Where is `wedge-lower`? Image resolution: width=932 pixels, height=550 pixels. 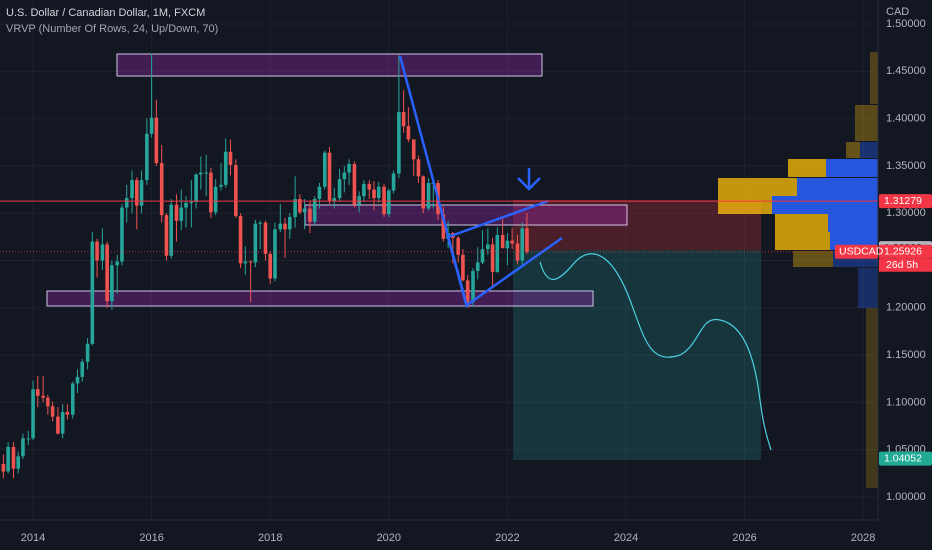
wedge-lower is located at coordinates (514, 271).